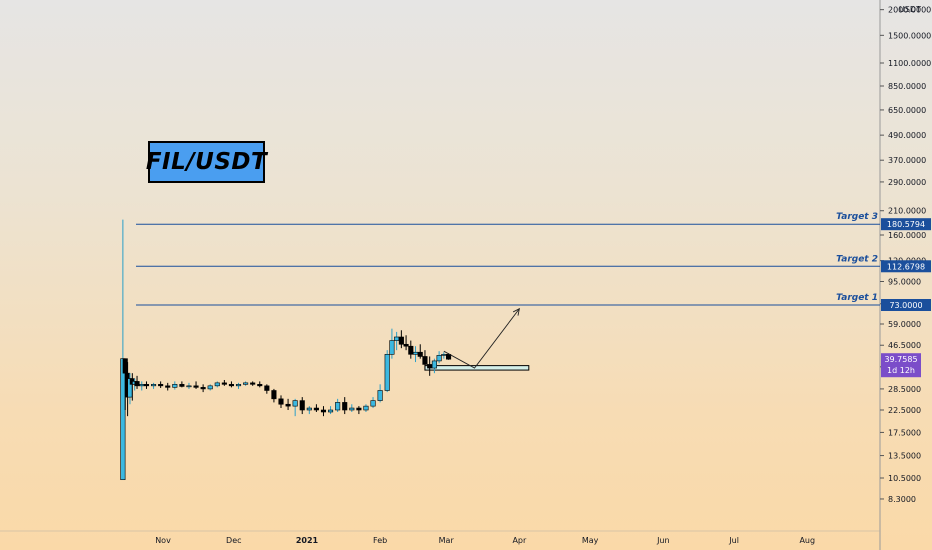  Describe the element at coordinates (477, 368) in the screenshot. I see `support-zone` at that location.